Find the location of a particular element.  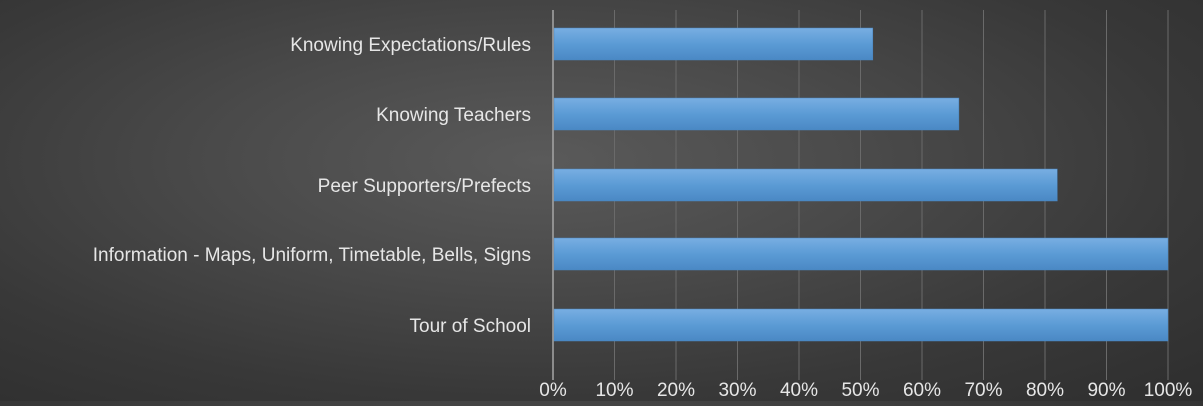

x-tick-label: 90% is located at coordinates (1106, 390).